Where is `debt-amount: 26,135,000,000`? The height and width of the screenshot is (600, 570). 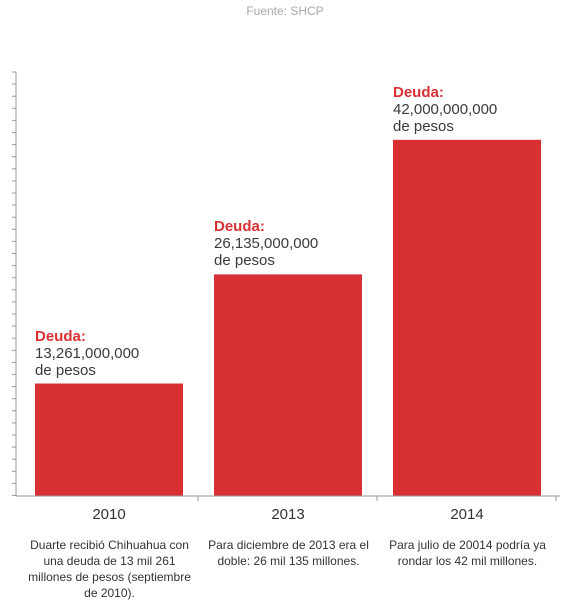
debt-amount: 26,135,000,000 is located at coordinates (266, 244).